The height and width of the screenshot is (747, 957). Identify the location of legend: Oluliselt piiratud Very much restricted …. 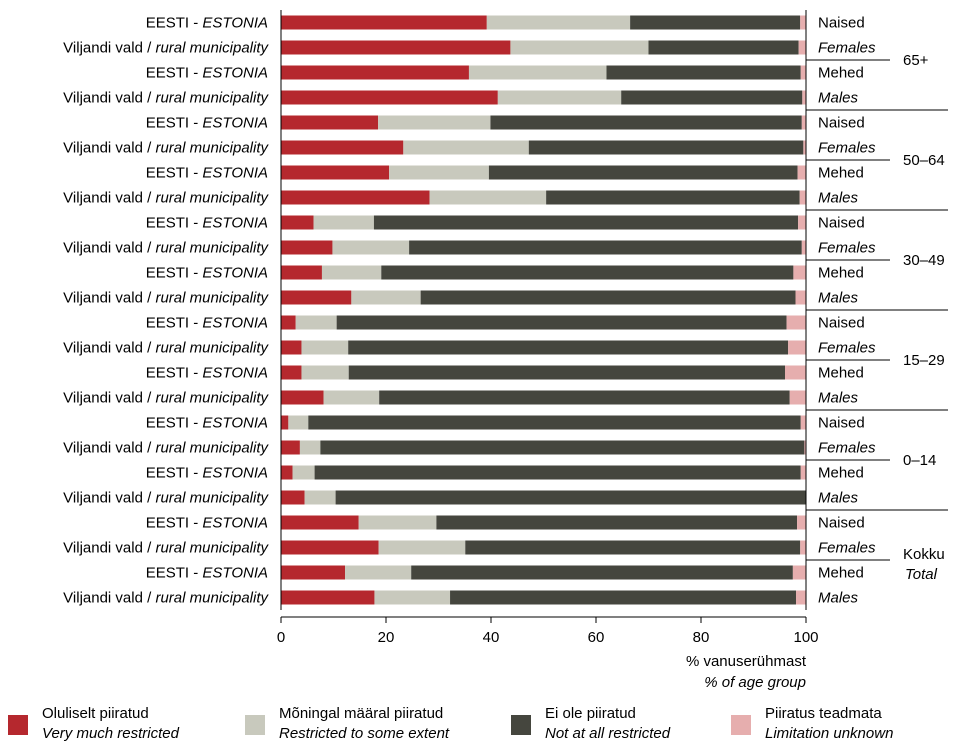
(478, 725).